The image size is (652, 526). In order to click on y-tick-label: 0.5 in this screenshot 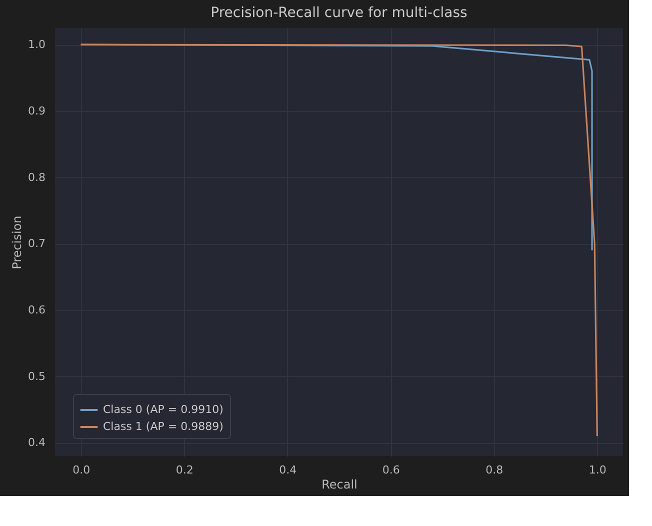, I will do `click(37, 376)`.